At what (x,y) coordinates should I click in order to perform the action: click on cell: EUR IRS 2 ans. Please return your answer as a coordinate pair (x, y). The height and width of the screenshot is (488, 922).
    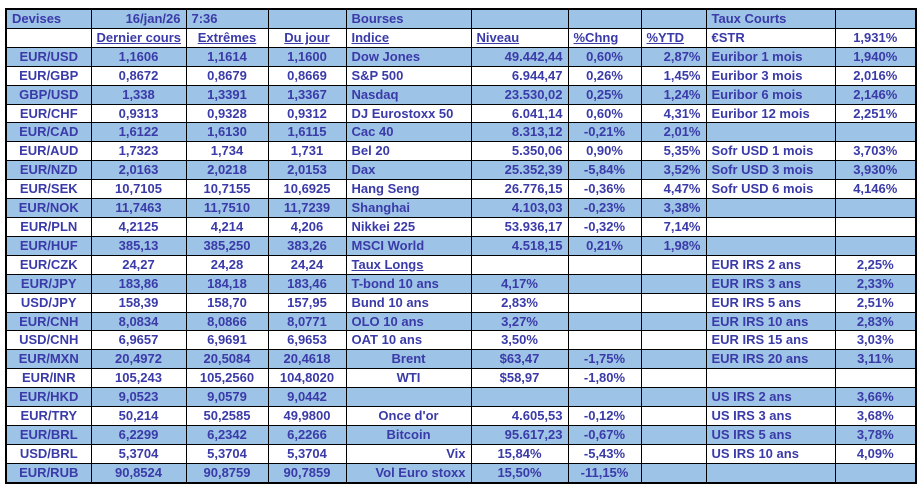
    Looking at the image, I should click on (770, 264).